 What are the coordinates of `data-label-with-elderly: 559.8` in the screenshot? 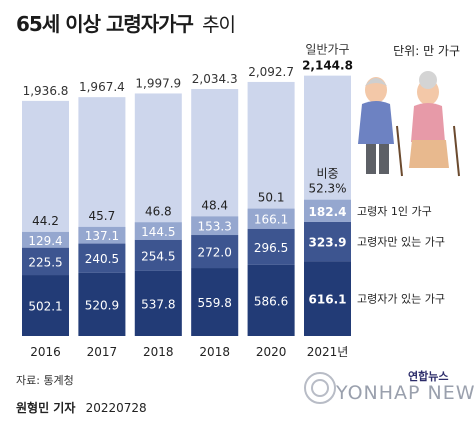 It's located at (215, 303).